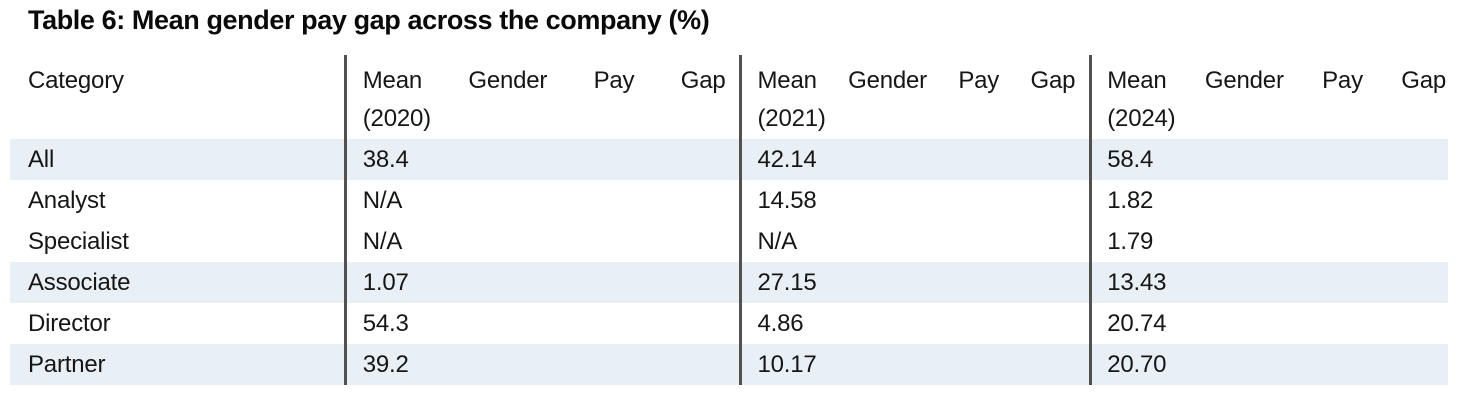  Describe the element at coordinates (69, 323) in the screenshot. I see `cell-category: Director` at that location.